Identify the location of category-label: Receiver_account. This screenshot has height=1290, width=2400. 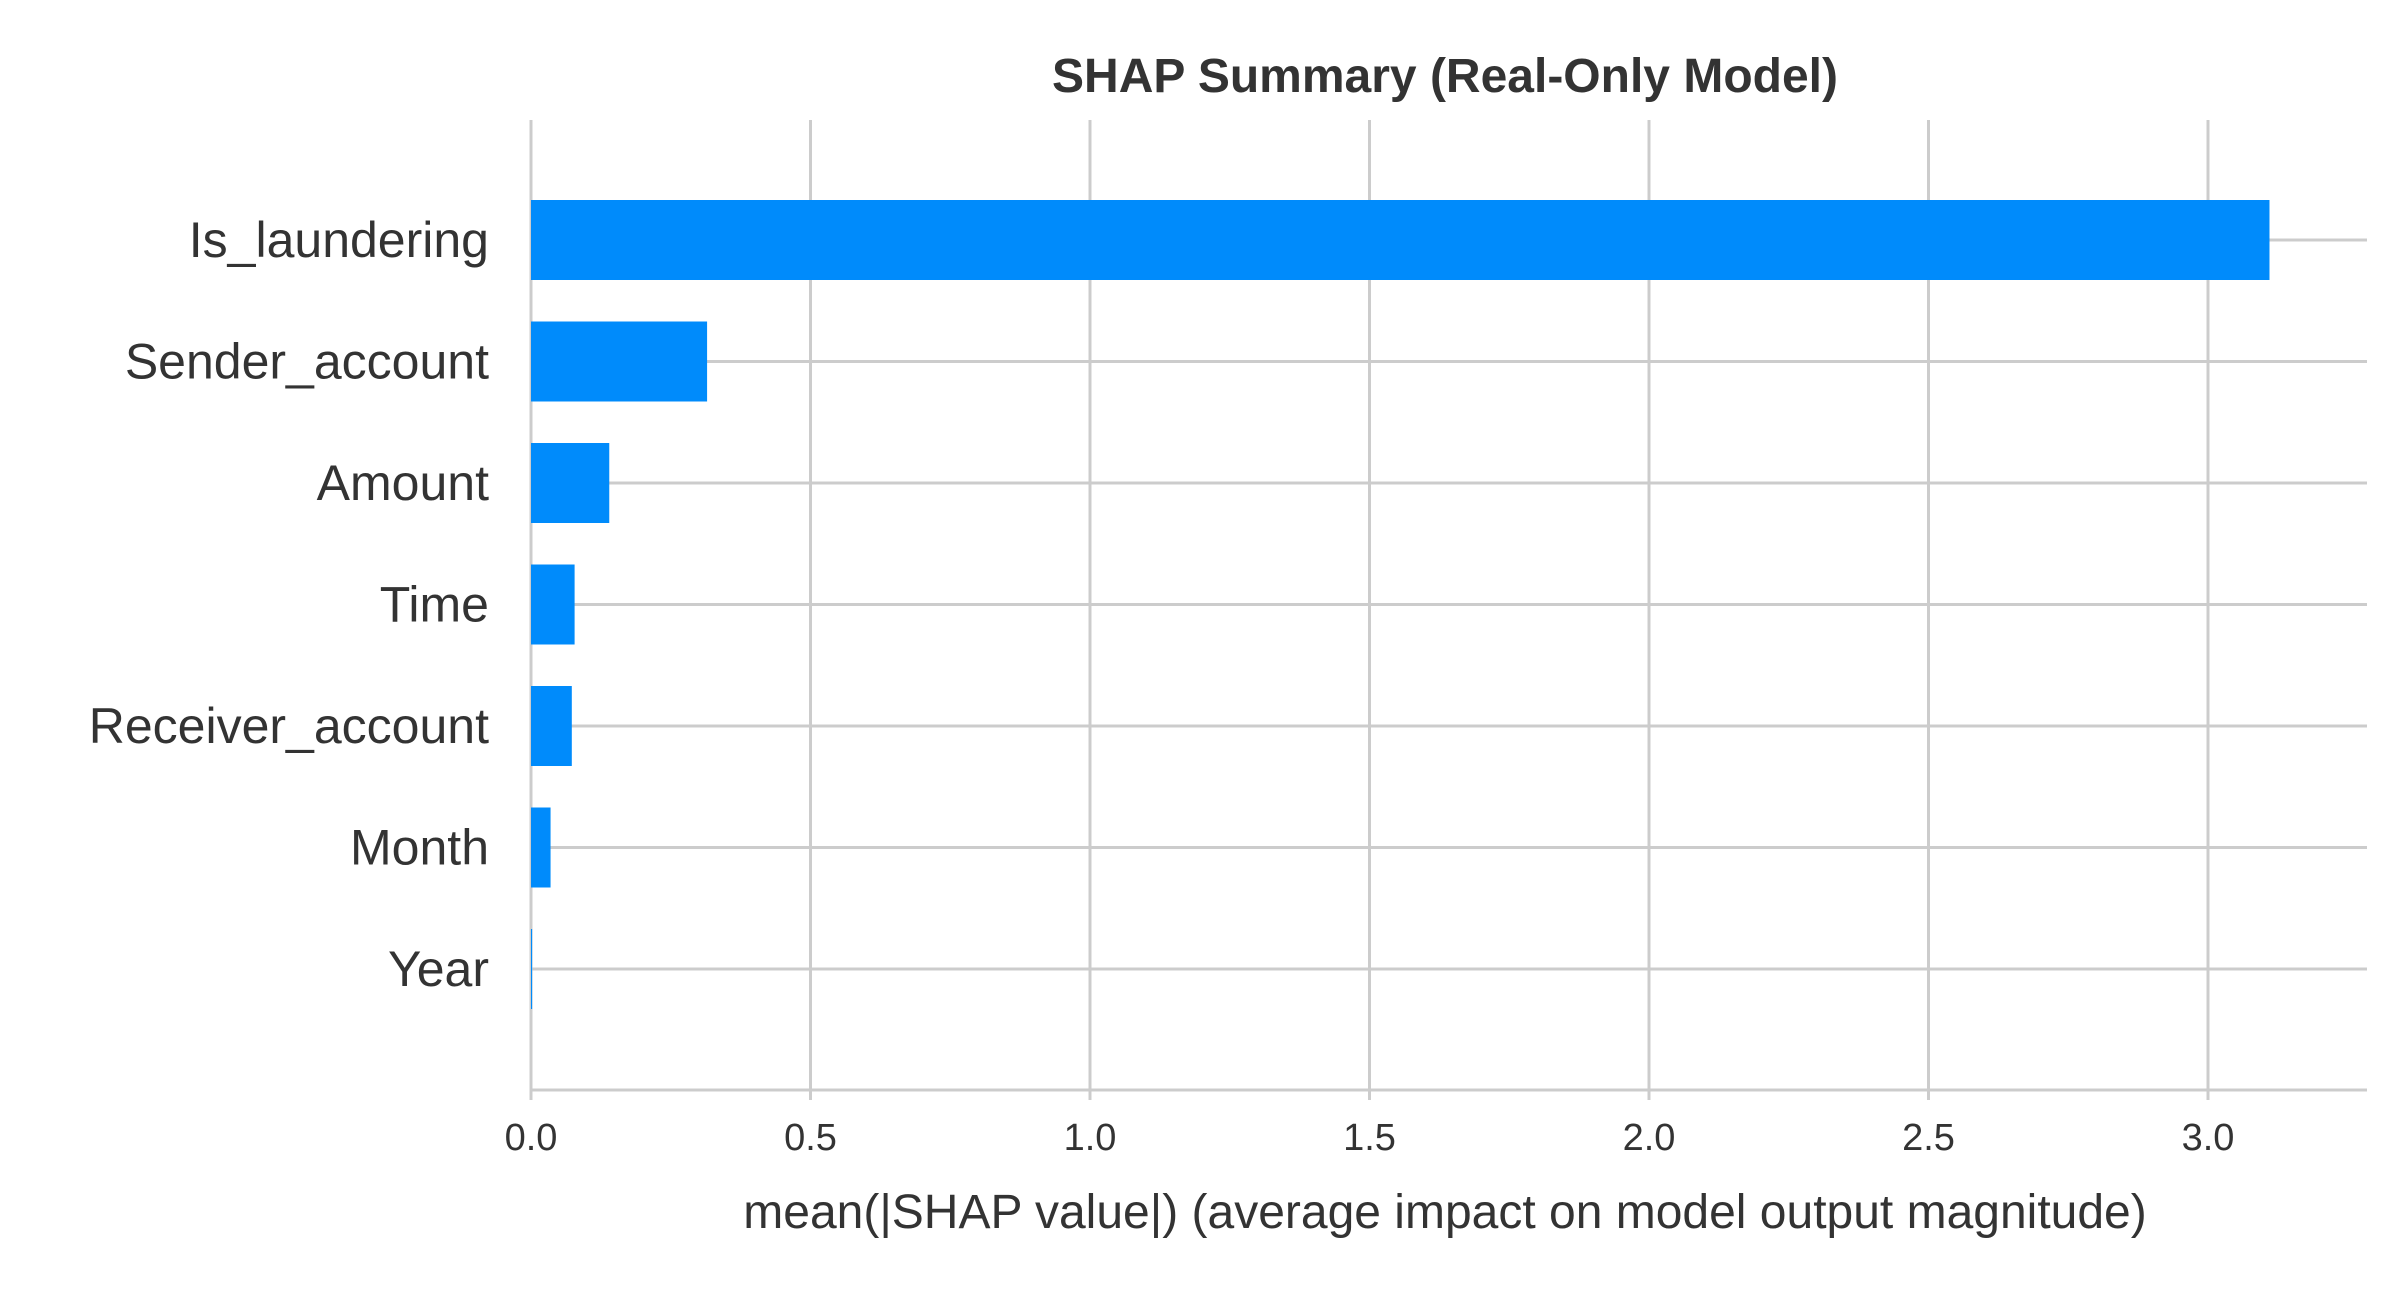
(289, 726).